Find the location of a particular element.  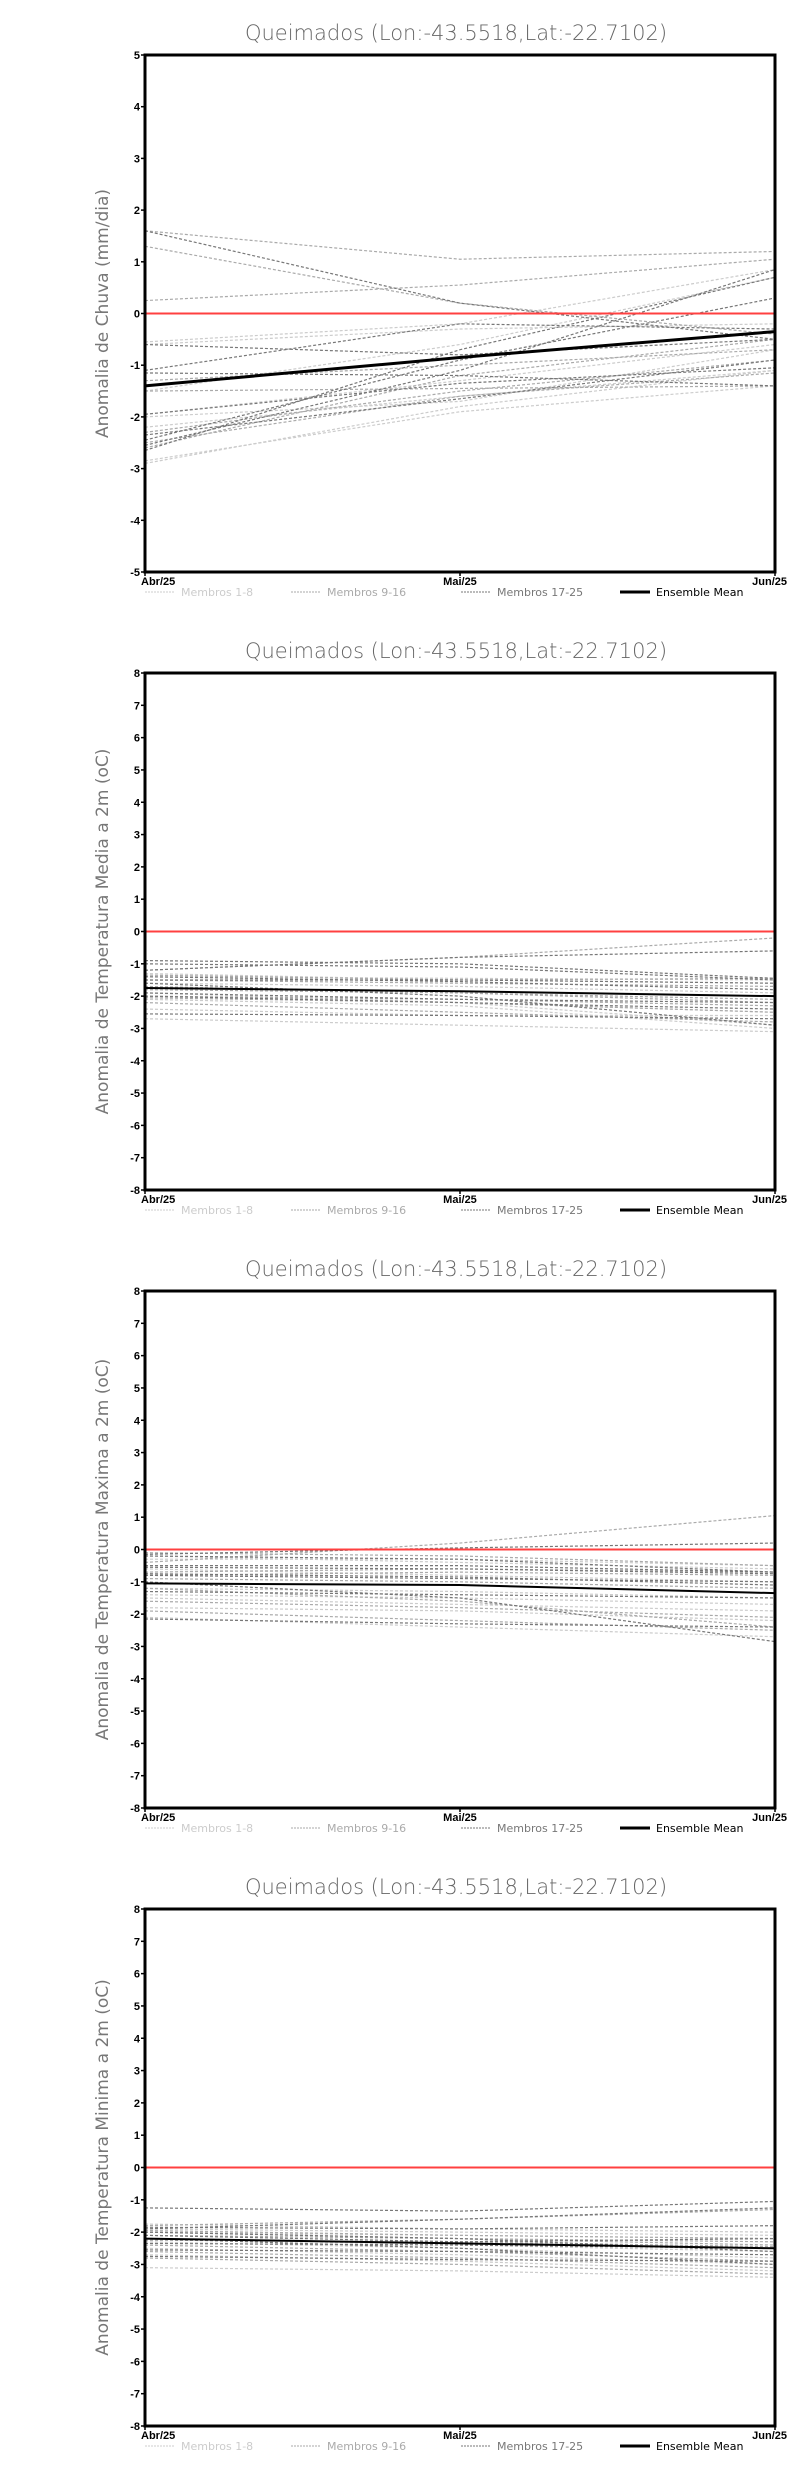

y-tick-label: -7 is located at coordinates (135, 1159).